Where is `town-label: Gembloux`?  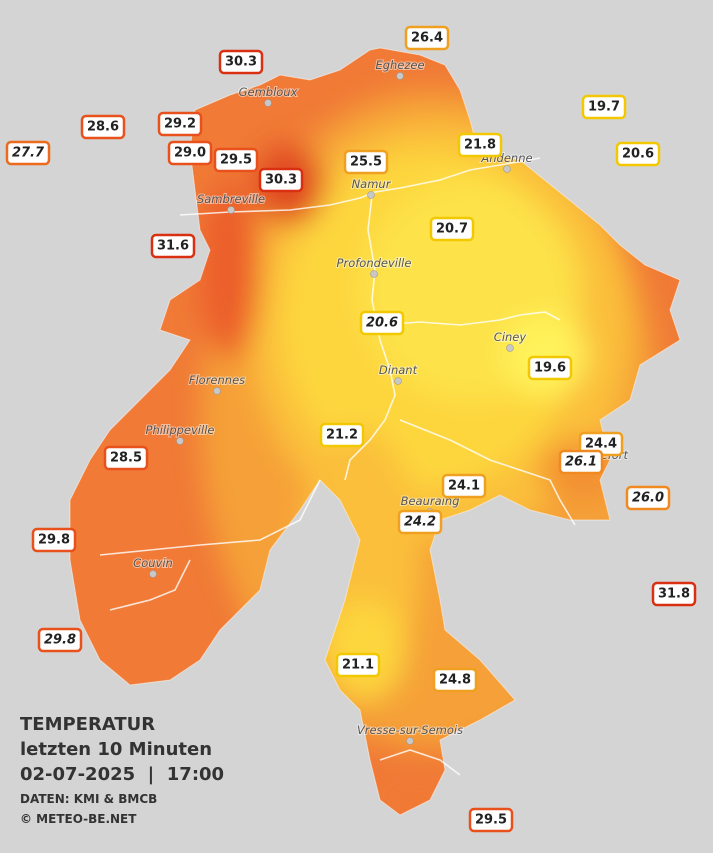
town-label: Gembloux is located at coordinates (268, 92).